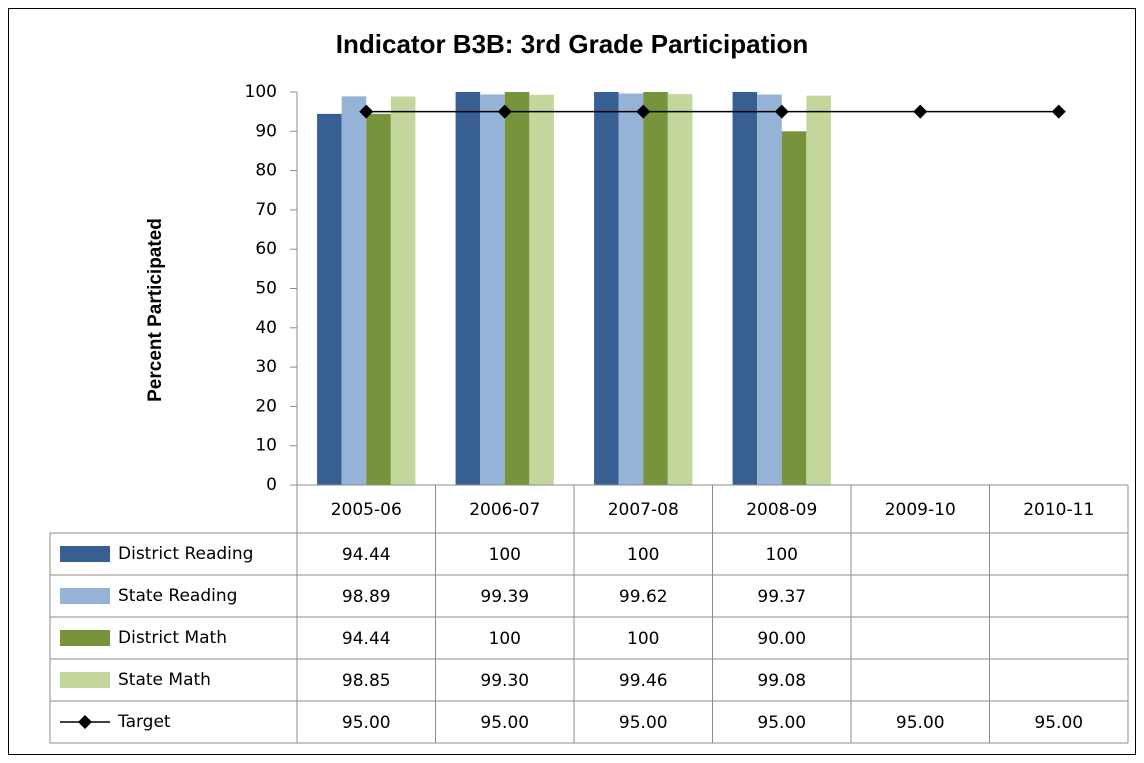 The width and height of the screenshot is (1144, 763). I want to click on legend-label: State Reading, so click(177, 596).